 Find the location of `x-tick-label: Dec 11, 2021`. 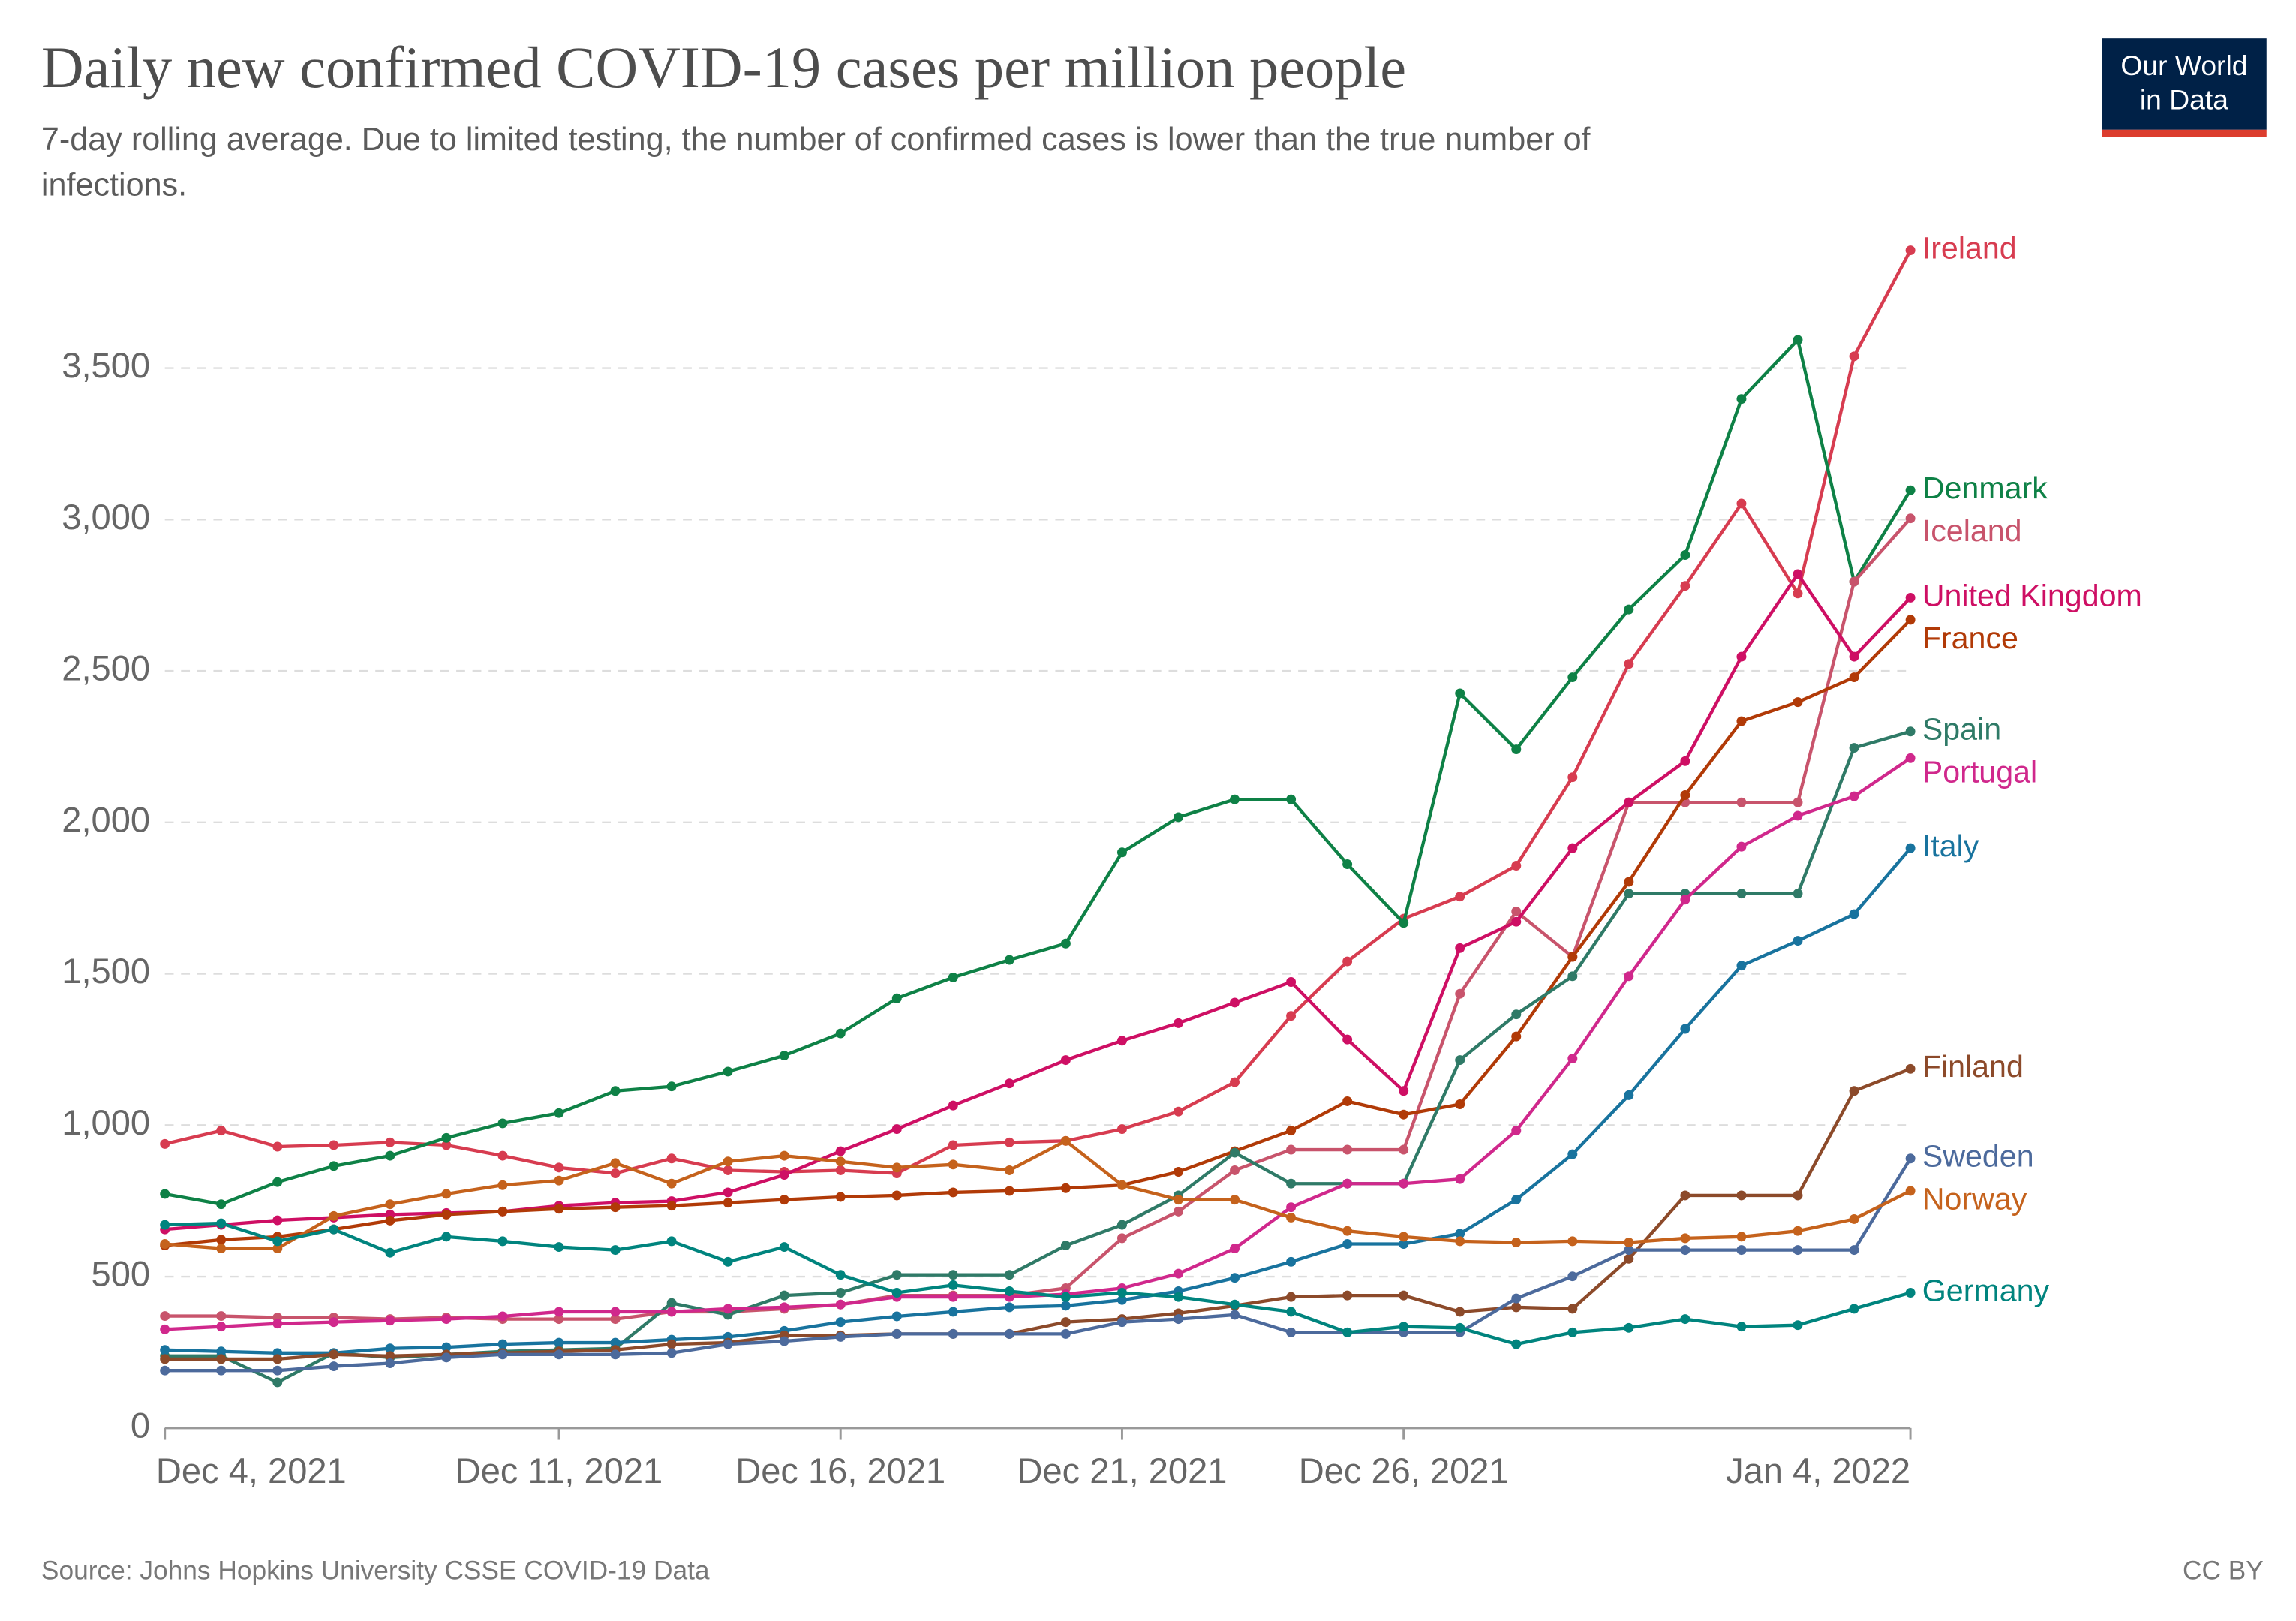

x-tick-label: Dec 11, 2021 is located at coordinates (559, 1471).